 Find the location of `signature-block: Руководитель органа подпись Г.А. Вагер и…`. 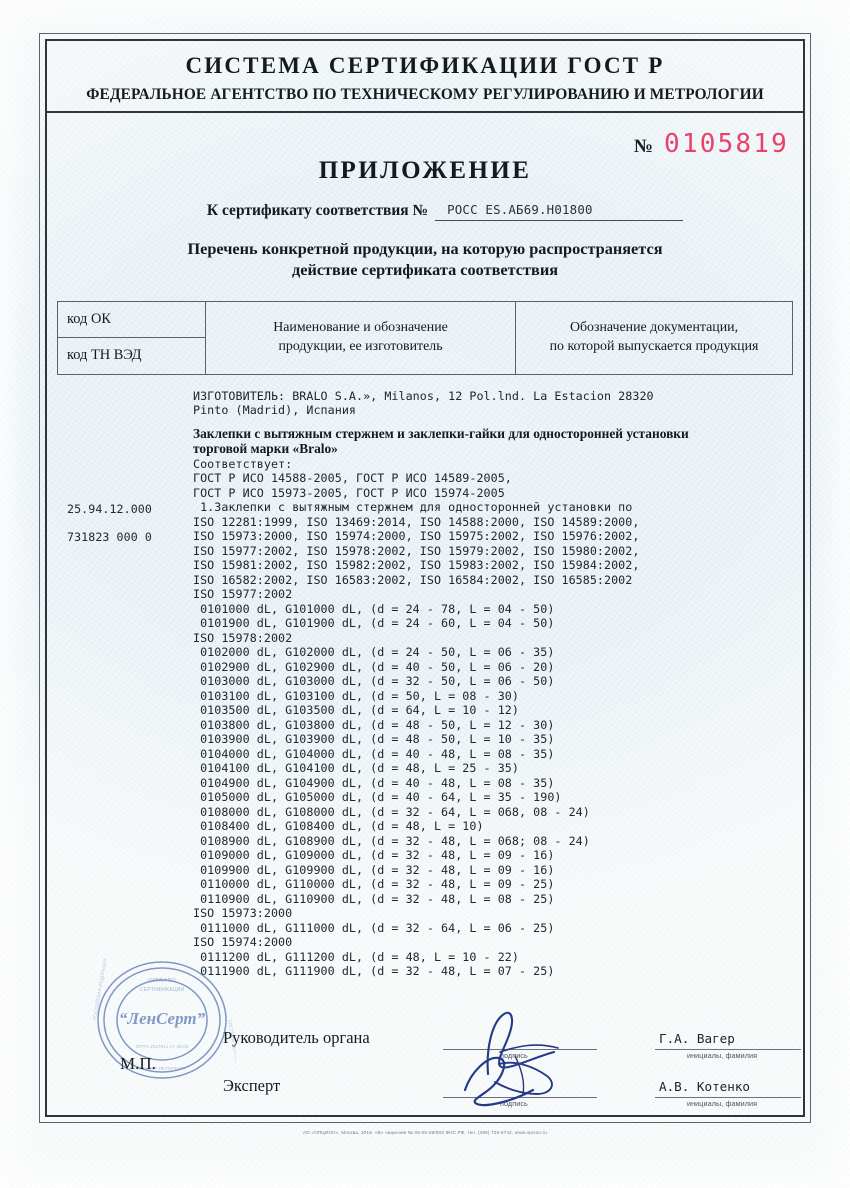

signature-block: Руководитель органа подпись Г.А. Вагер и… is located at coordinates (425, 1066).